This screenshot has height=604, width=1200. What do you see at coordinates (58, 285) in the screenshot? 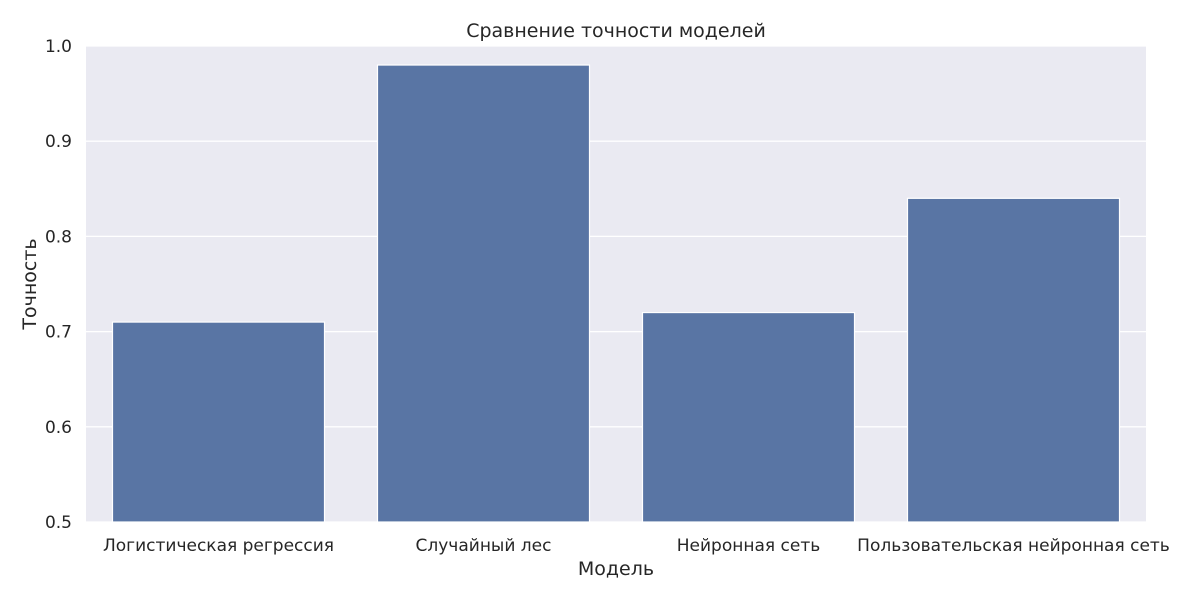
I see `y-tick-labels: 0.5 0.6 0.7 0.8 0.9 1.0` at bounding box center [58, 285].